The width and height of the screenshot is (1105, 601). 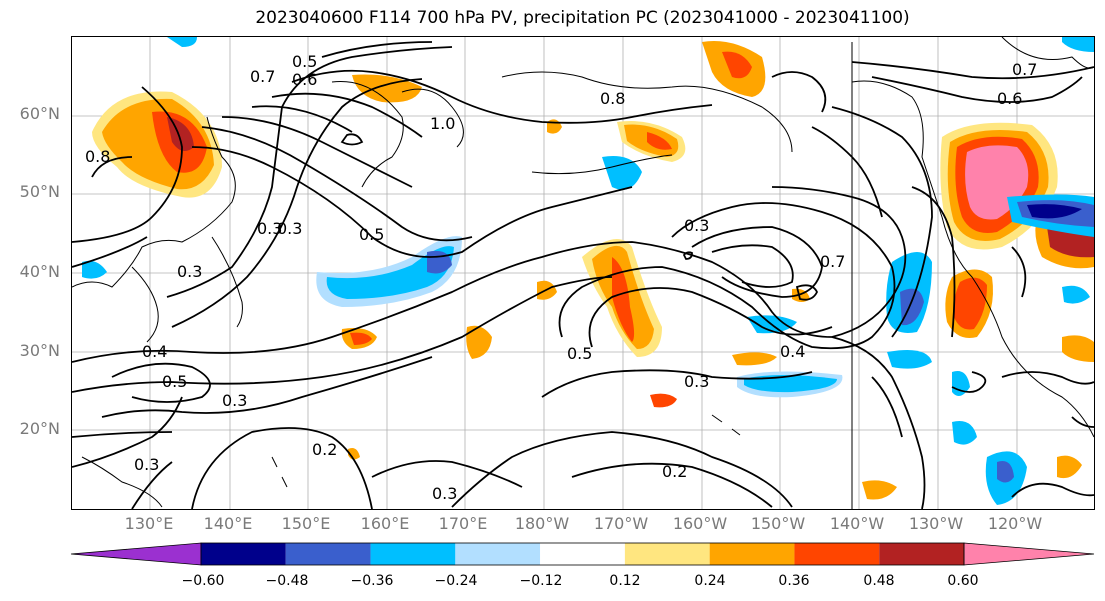 What do you see at coordinates (621, 523) in the screenshot?
I see `lon-label-170w: 170°W` at bounding box center [621, 523].